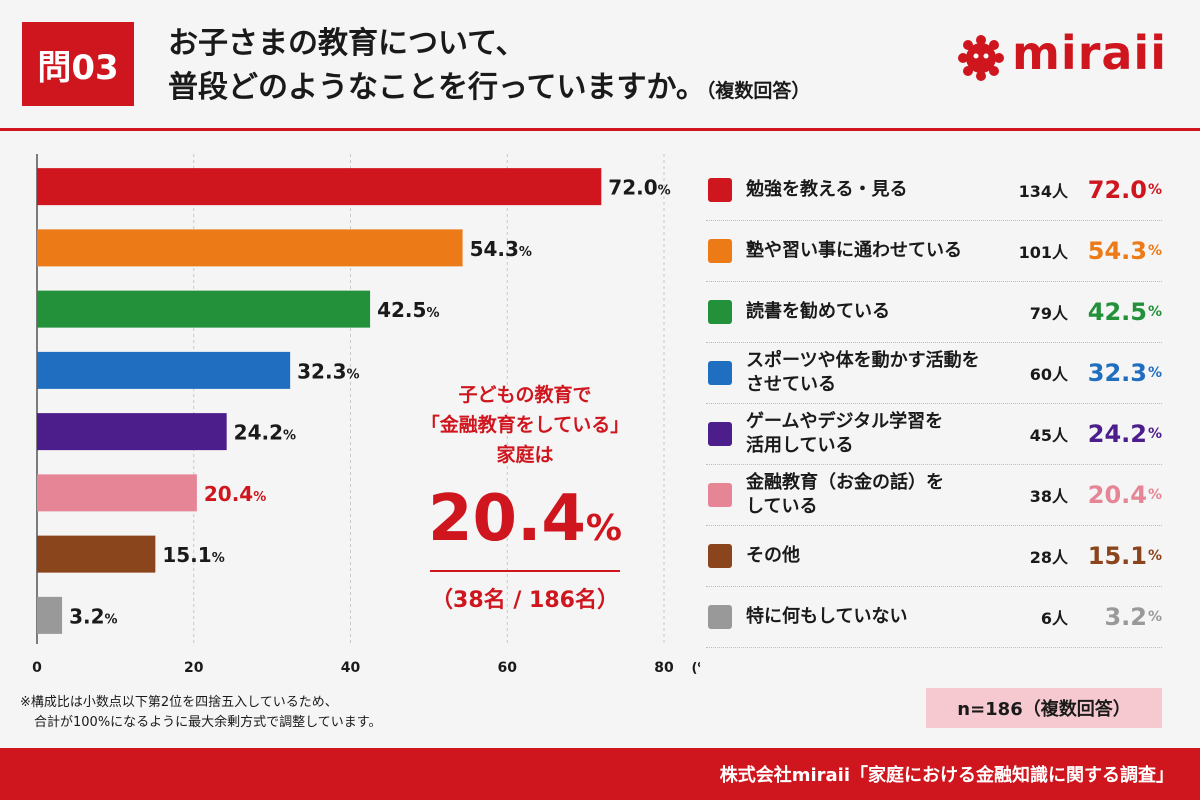 This screenshot has width=1200, height=800. I want to click on sample-size-badge: n=186（複数回答）, so click(1044, 708).